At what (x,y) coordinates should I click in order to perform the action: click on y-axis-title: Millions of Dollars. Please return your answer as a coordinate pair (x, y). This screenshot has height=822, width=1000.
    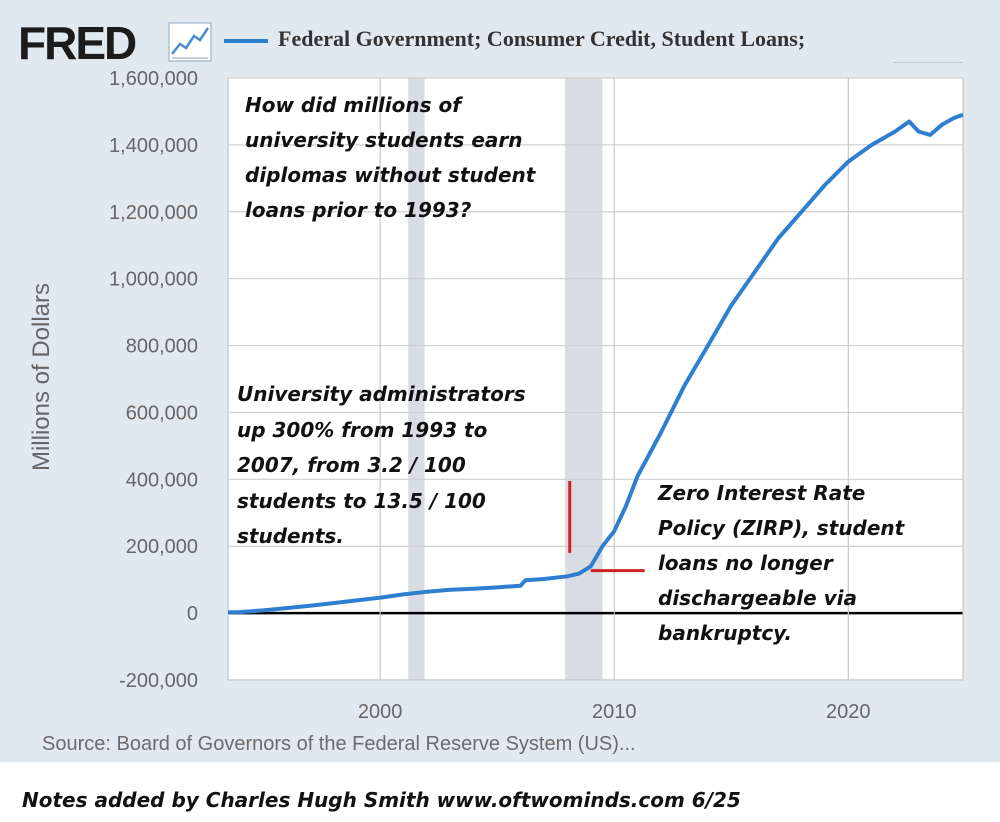
    Looking at the image, I should click on (41, 377).